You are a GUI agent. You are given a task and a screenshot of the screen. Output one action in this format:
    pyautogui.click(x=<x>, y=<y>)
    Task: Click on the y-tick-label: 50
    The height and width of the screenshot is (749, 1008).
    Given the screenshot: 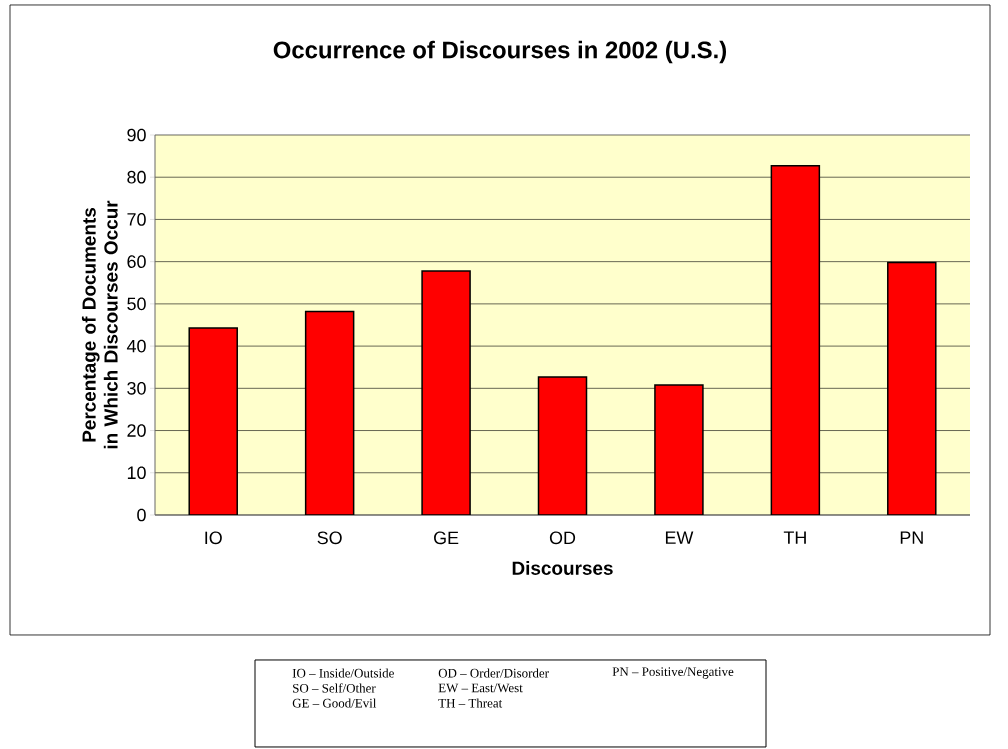 What is the action you would take?
    pyautogui.click(x=136, y=304)
    